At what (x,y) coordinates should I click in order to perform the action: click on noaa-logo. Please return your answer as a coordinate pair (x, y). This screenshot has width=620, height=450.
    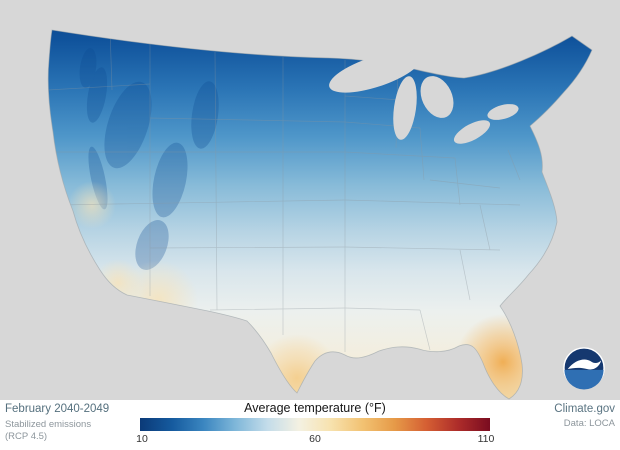
    Looking at the image, I should click on (584, 368).